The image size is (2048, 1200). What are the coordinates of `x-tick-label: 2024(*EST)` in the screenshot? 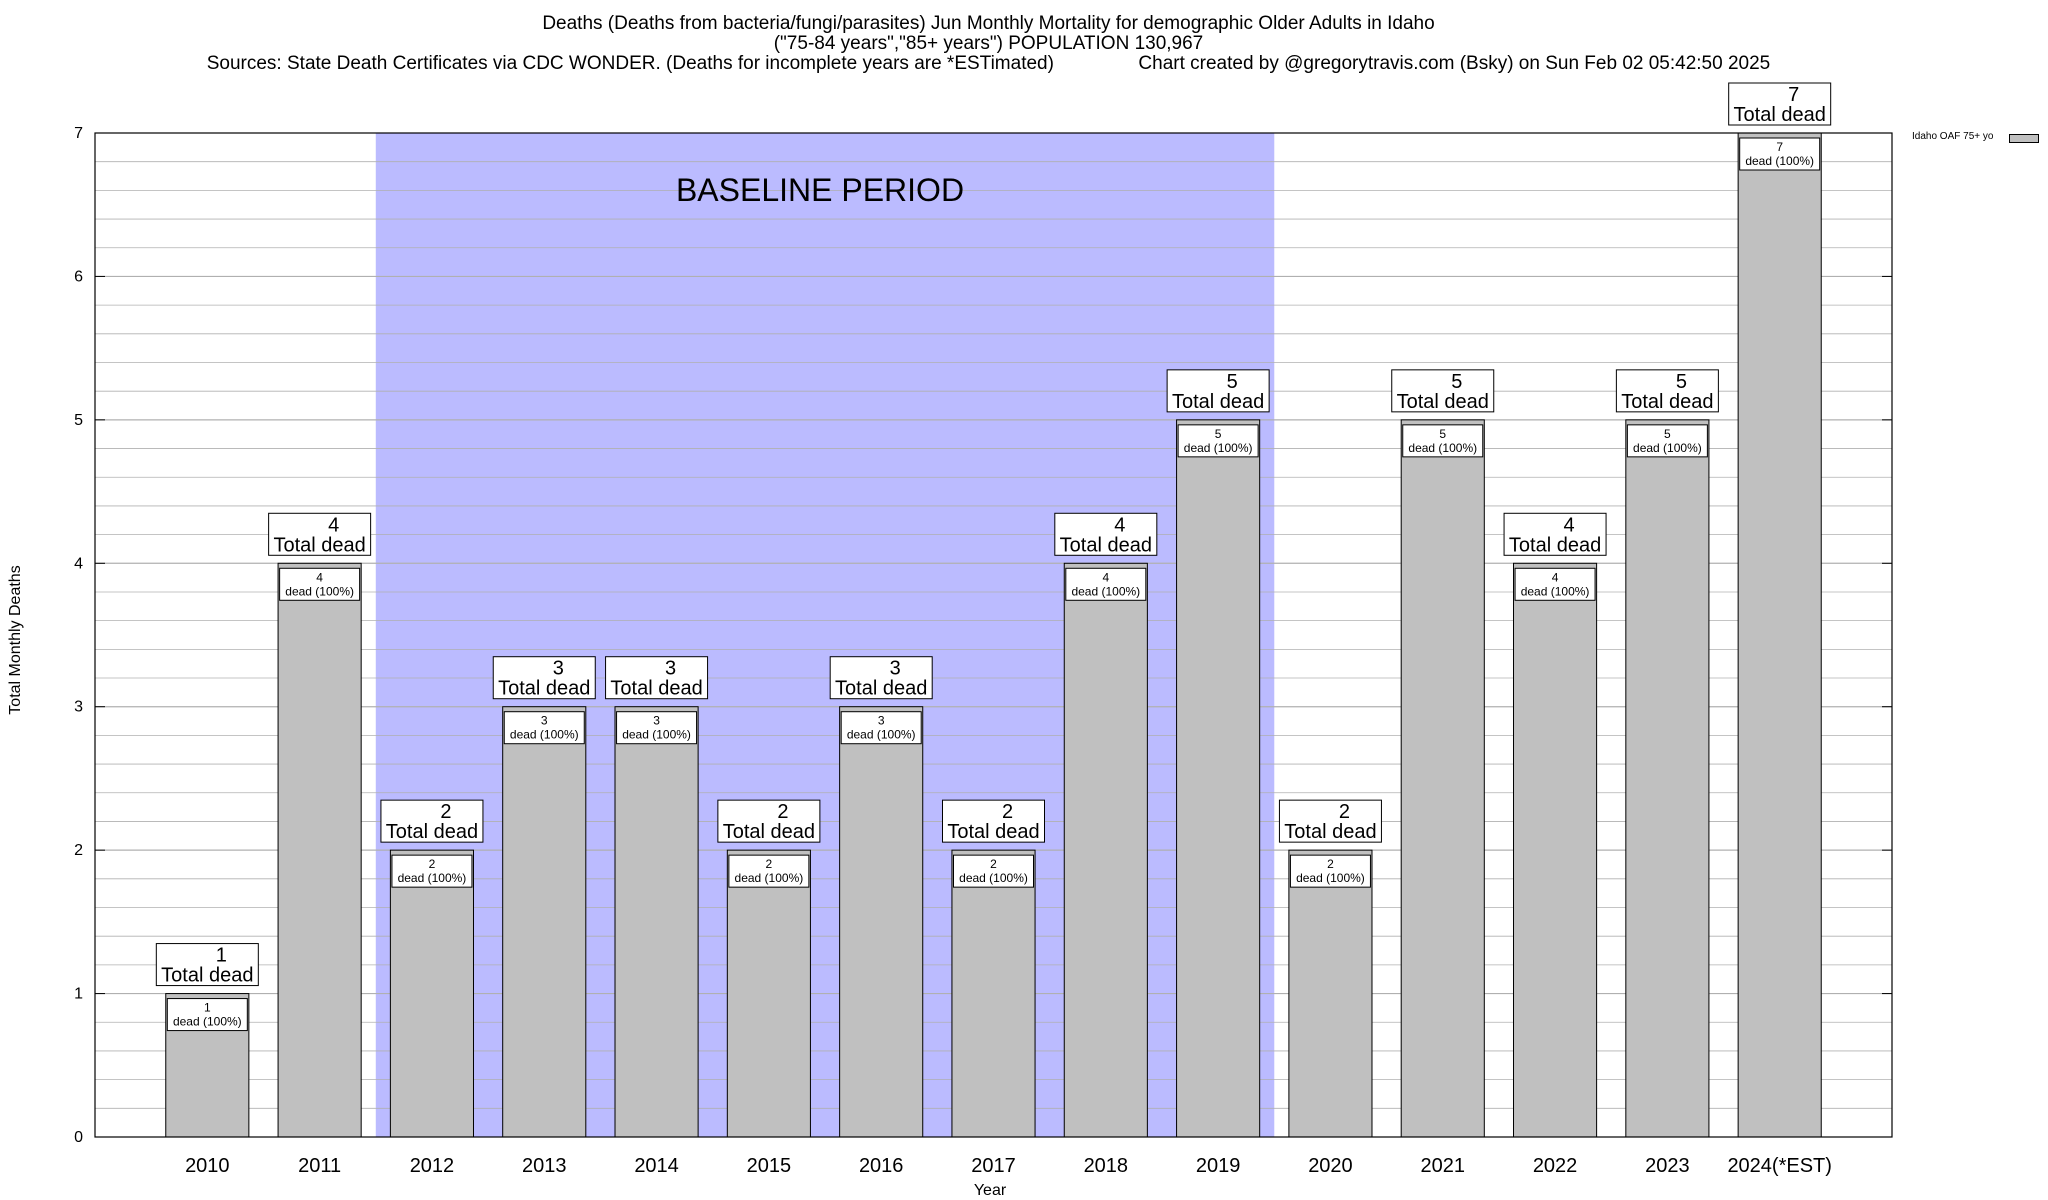 It's located at (1779, 1166).